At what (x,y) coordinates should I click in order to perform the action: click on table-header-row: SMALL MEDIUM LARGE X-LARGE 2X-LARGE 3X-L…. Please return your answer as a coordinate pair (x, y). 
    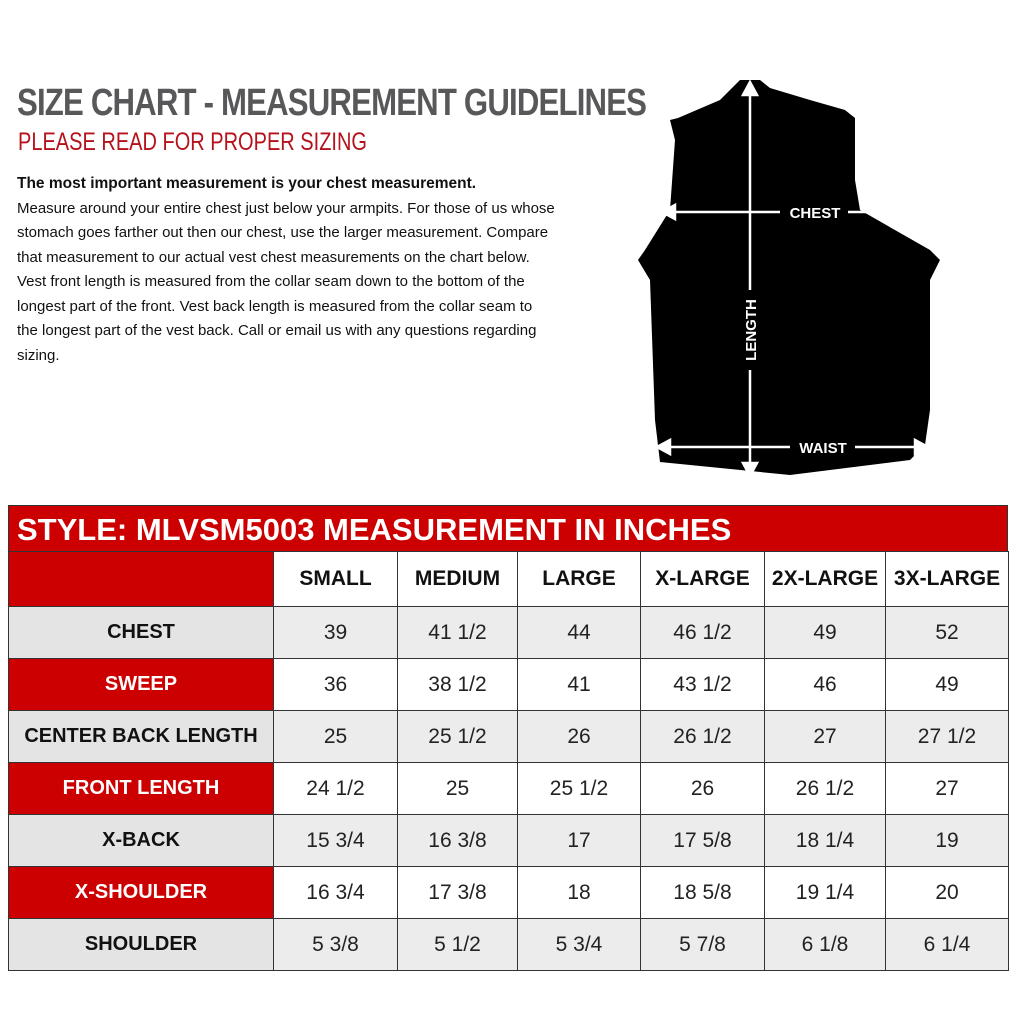
    Looking at the image, I should click on (508, 579).